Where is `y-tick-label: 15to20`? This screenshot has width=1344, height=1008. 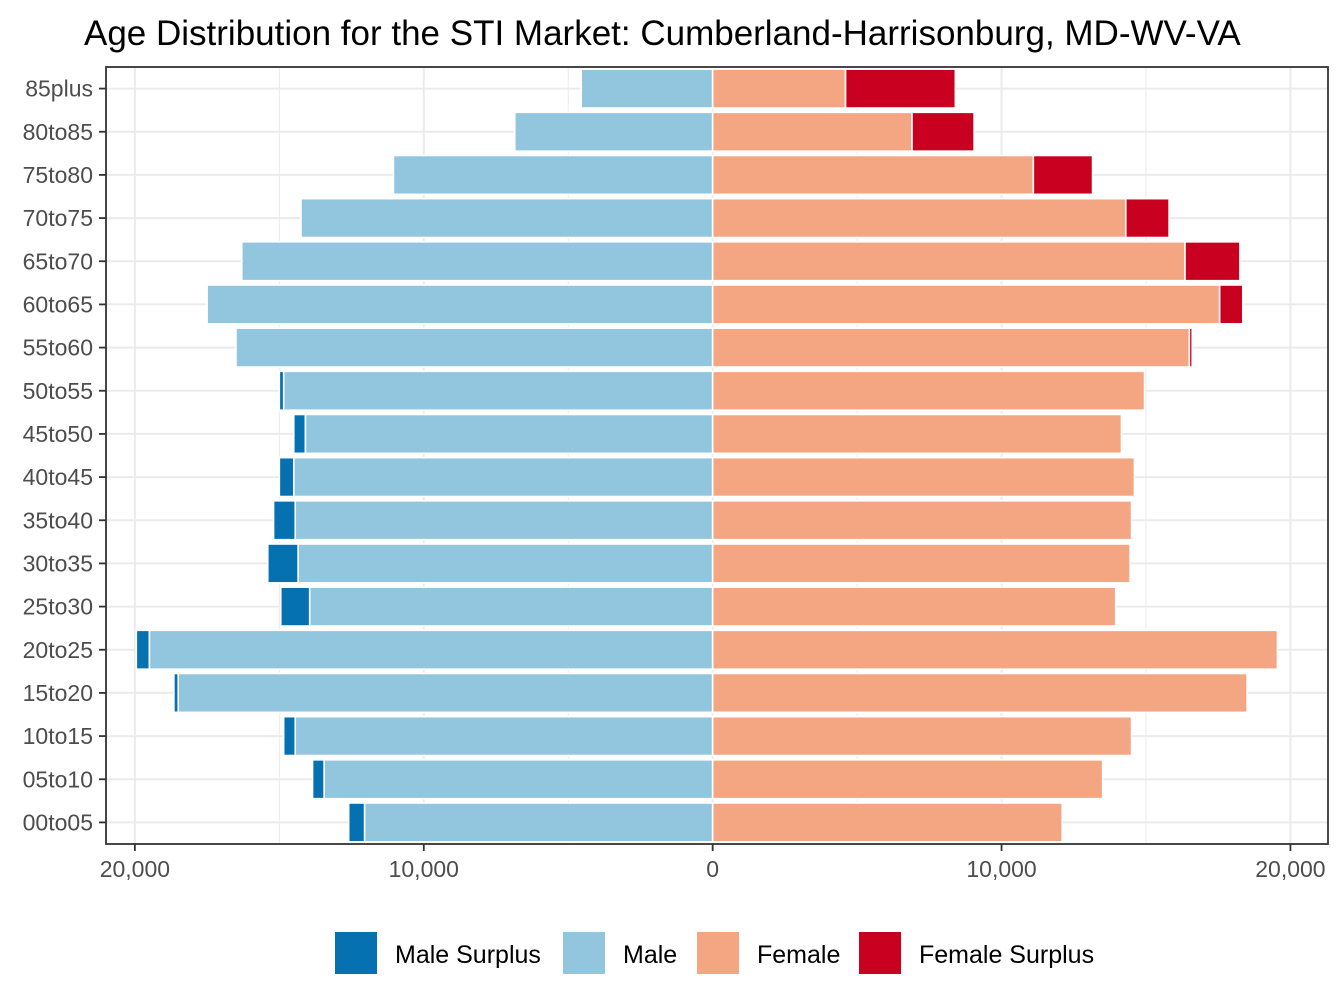 y-tick-label: 15to20 is located at coordinates (58, 693).